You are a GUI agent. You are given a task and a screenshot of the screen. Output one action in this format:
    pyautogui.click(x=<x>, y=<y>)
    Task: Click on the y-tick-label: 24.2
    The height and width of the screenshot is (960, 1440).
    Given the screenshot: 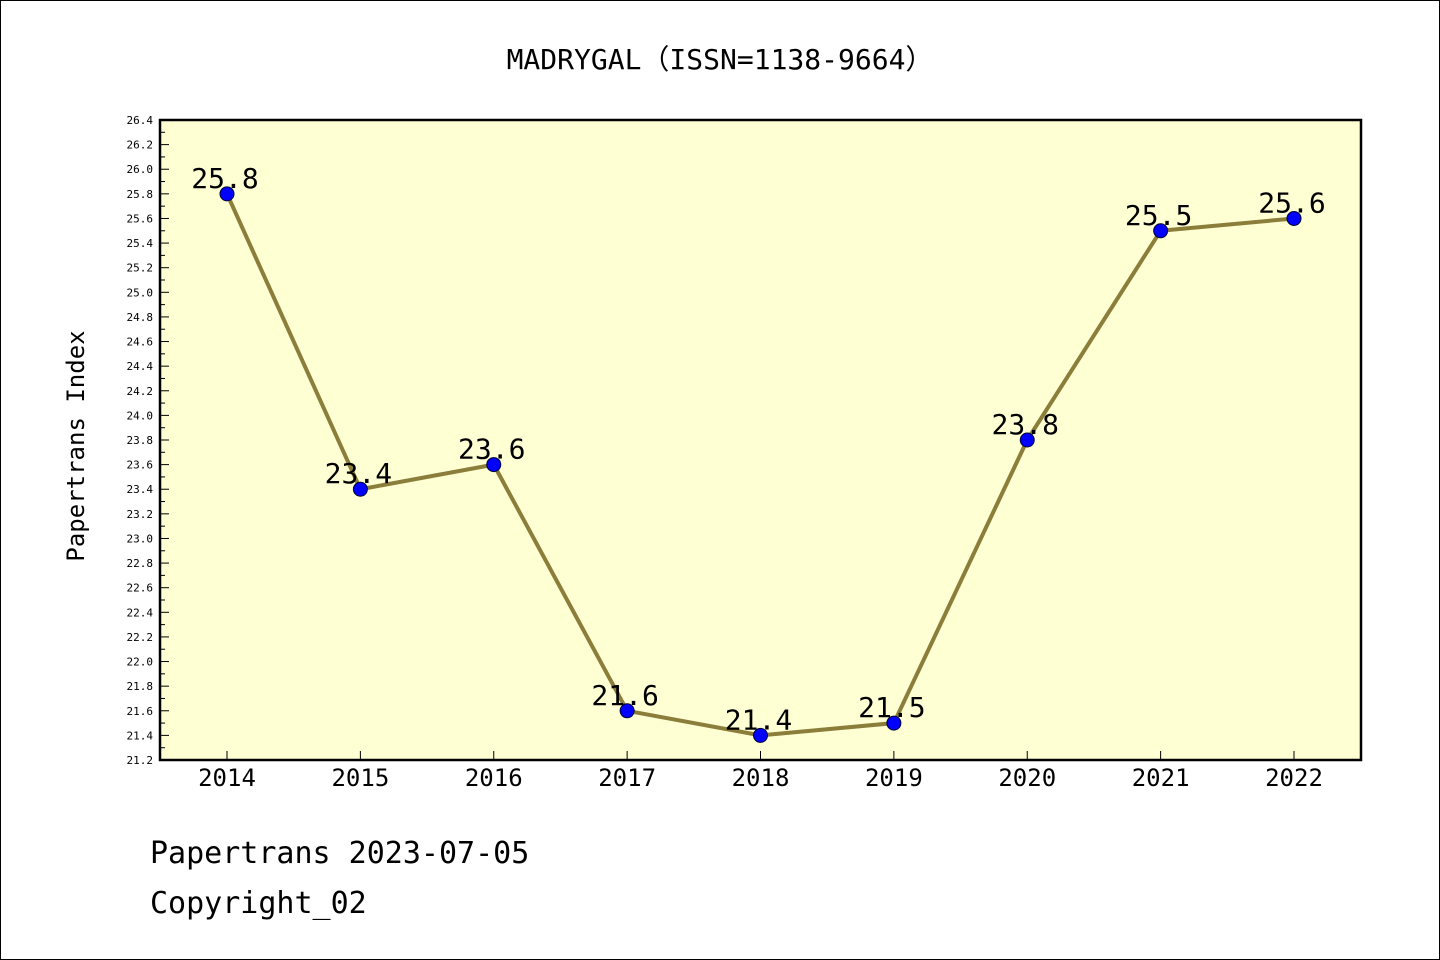 What is the action you would take?
    pyautogui.click(x=140, y=391)
    